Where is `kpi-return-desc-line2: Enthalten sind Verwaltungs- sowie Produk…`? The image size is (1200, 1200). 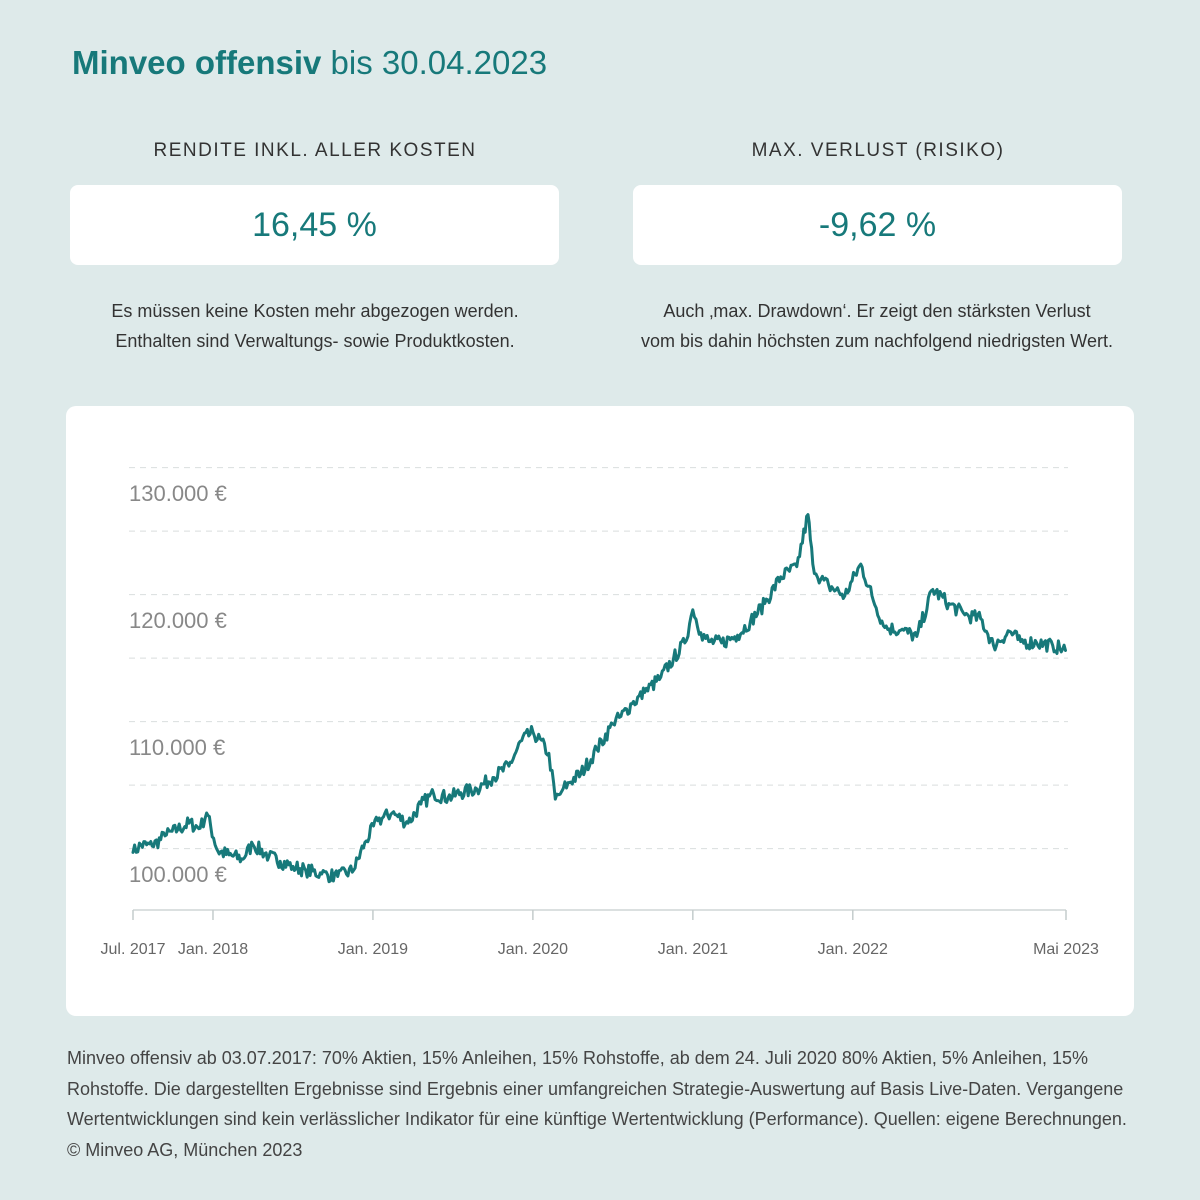
kpi-return-desc-line2: Enthalten sind Verwaltungs- sowie Produk… is located at coordinates (315, 341).